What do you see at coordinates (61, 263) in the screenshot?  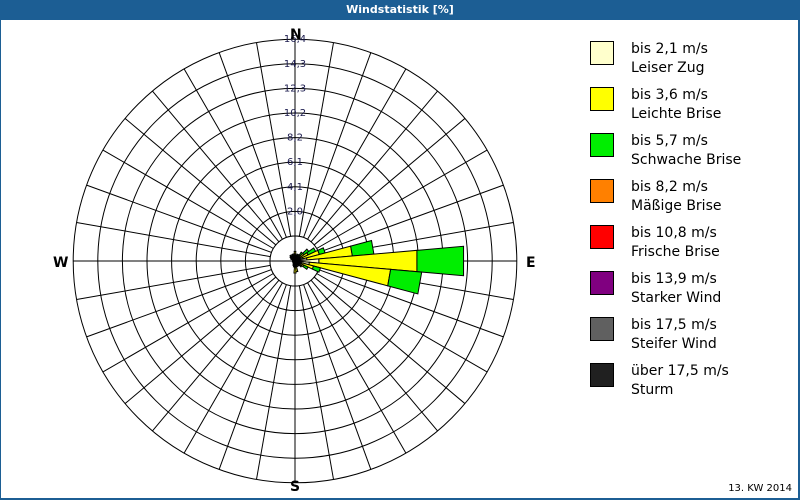 I see `compass-west-label: W` at bounding box center [61, 263].